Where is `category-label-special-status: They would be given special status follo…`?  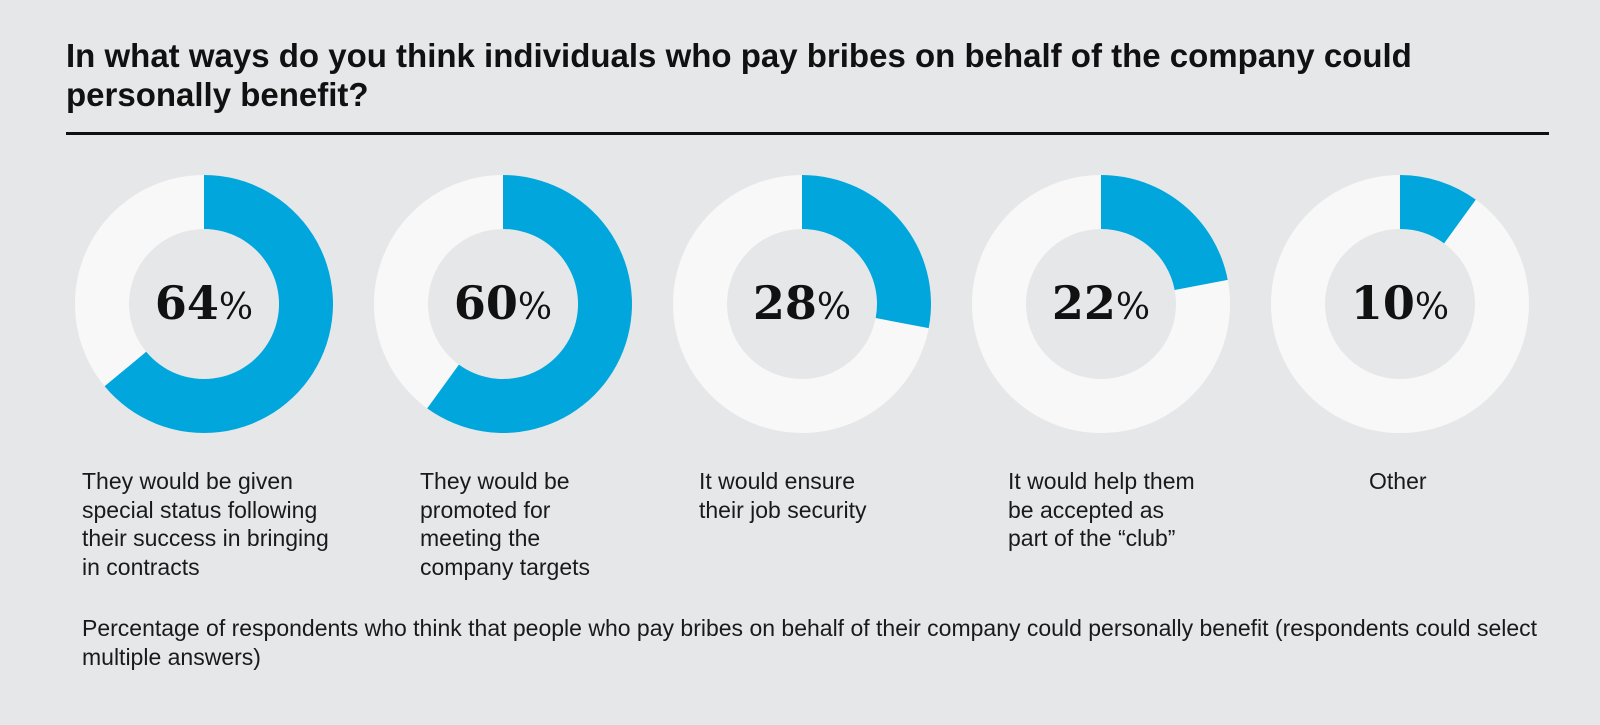
category-label-special-status: They would be given special status follo… is located at coordinates (205, 524).